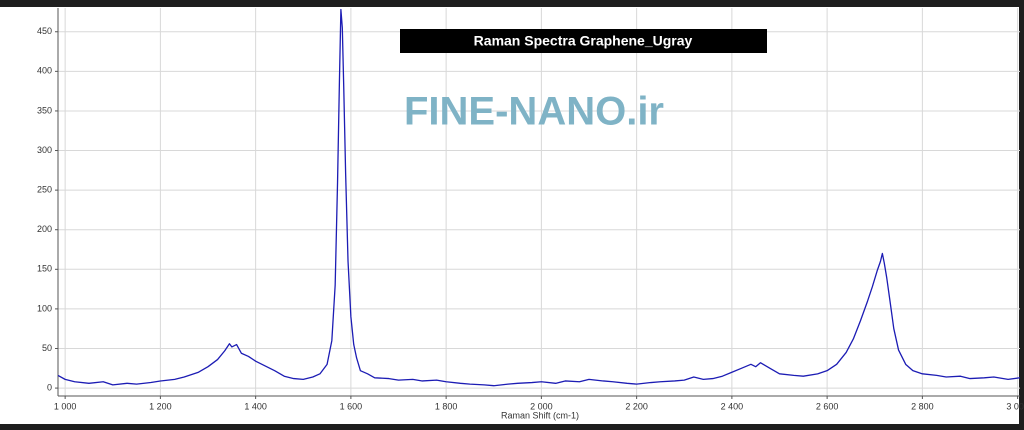 Image resolution: width=1024 pixels, height=430 pixels. What do you see at coordinates (1015, 406) in the screenshot?
I see `x-tick-label: 3 000` at bounding box center [1015, 406].